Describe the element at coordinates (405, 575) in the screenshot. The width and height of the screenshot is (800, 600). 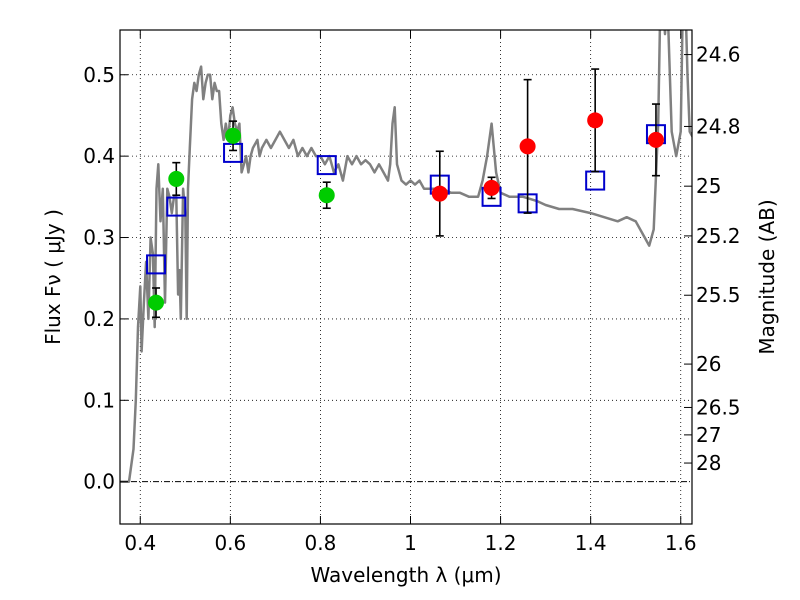
I see `x-axis-label: Wavelength λ (μm)` at that location.